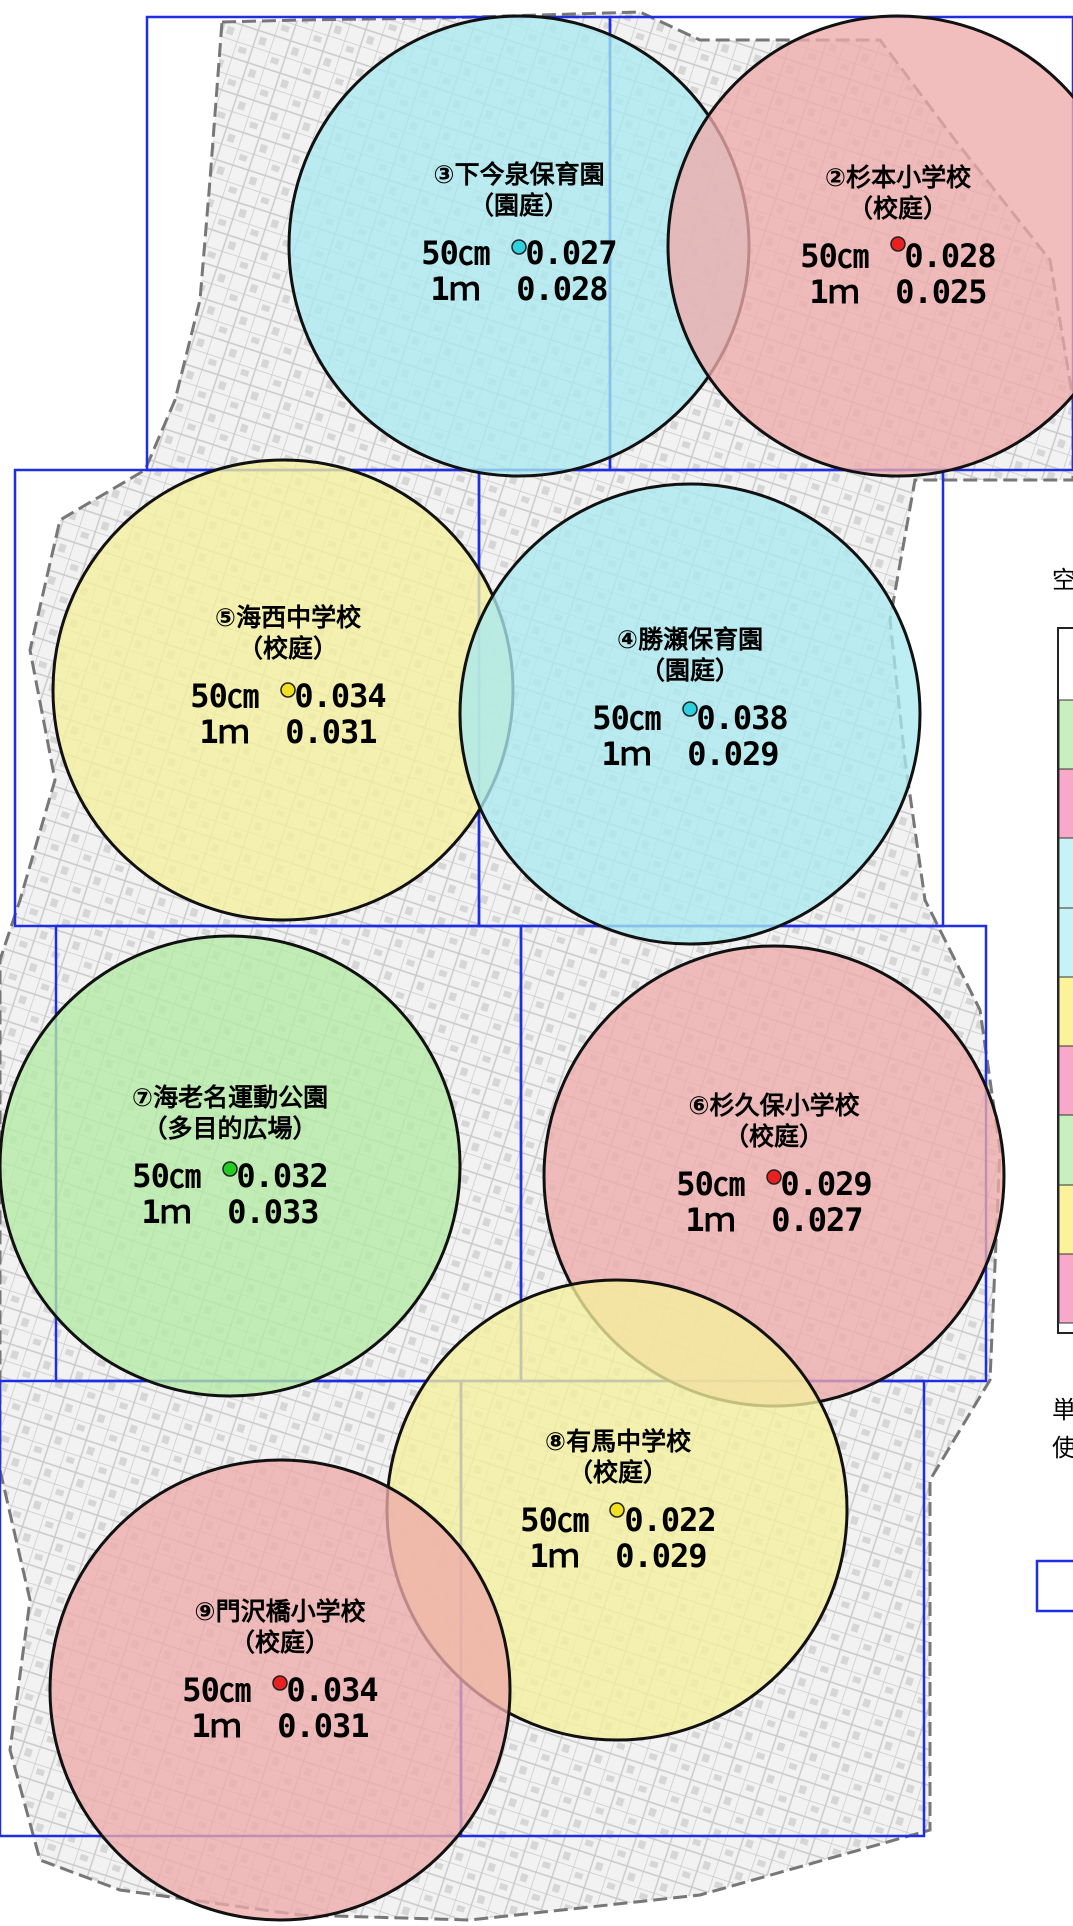  What do you see at coordinates (1062, 580) in the screenshot?
I see `legend-heading-fragment: 空` at bounding box center [1062, 580].